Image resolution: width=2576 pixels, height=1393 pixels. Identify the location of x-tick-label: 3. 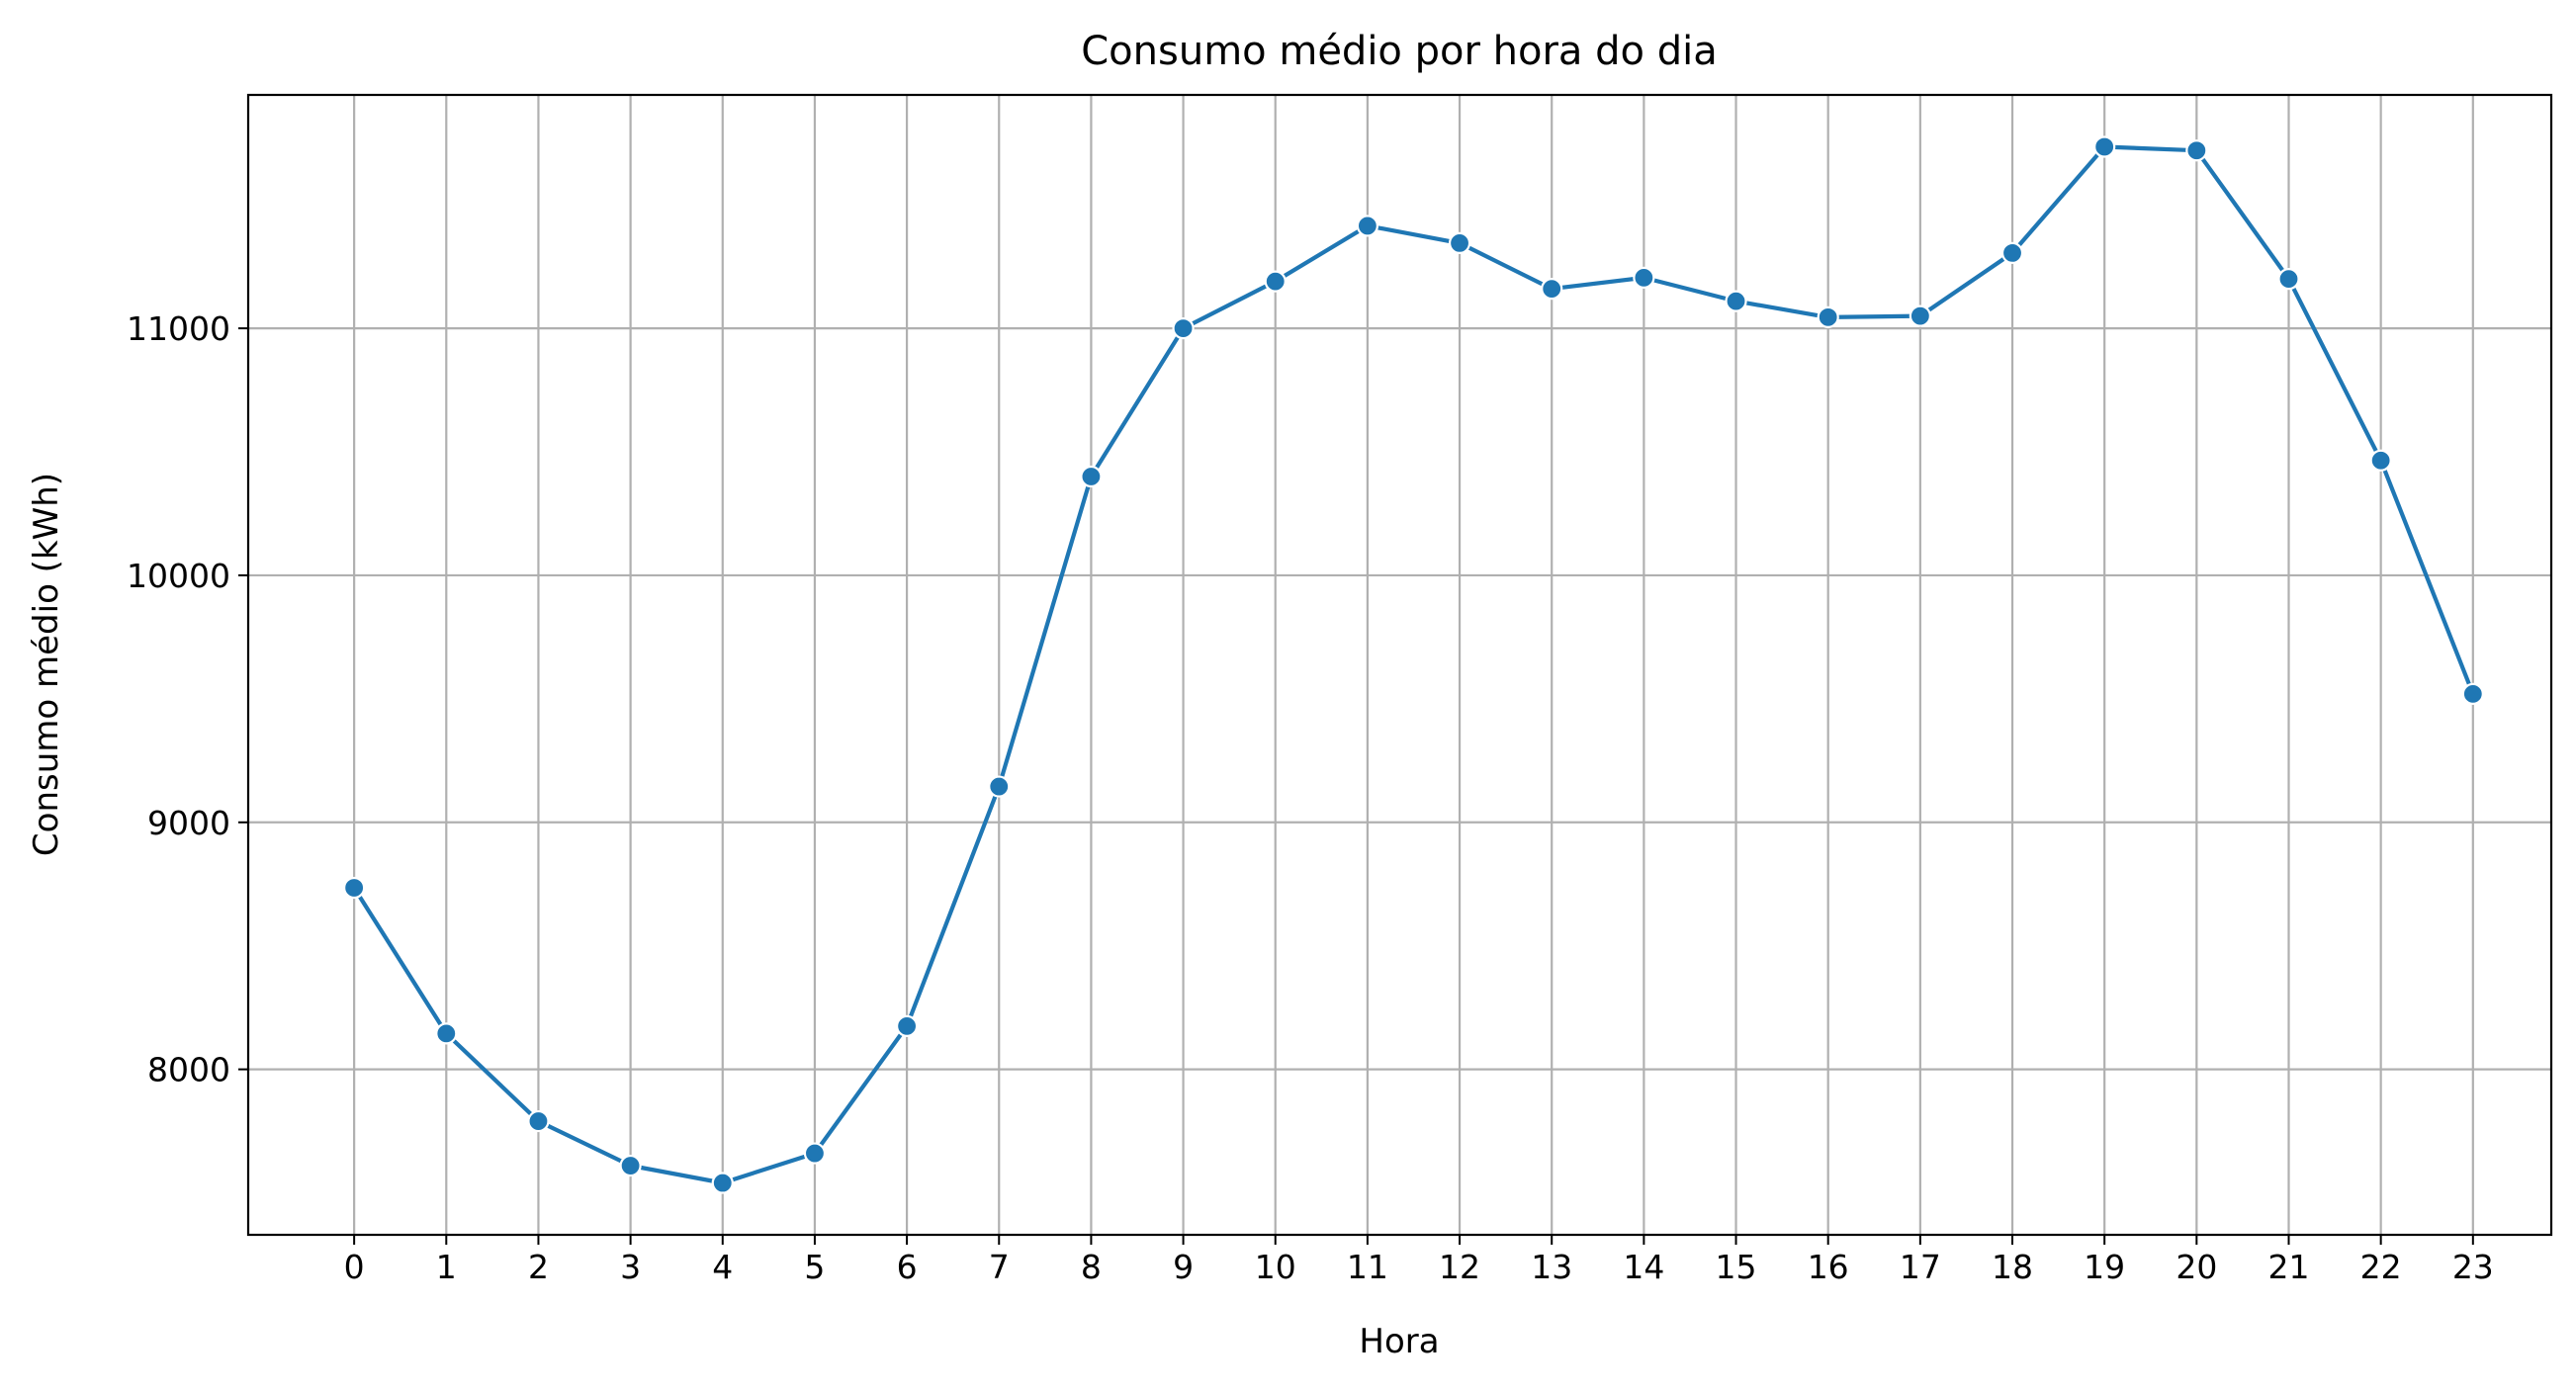
(630, 1267).